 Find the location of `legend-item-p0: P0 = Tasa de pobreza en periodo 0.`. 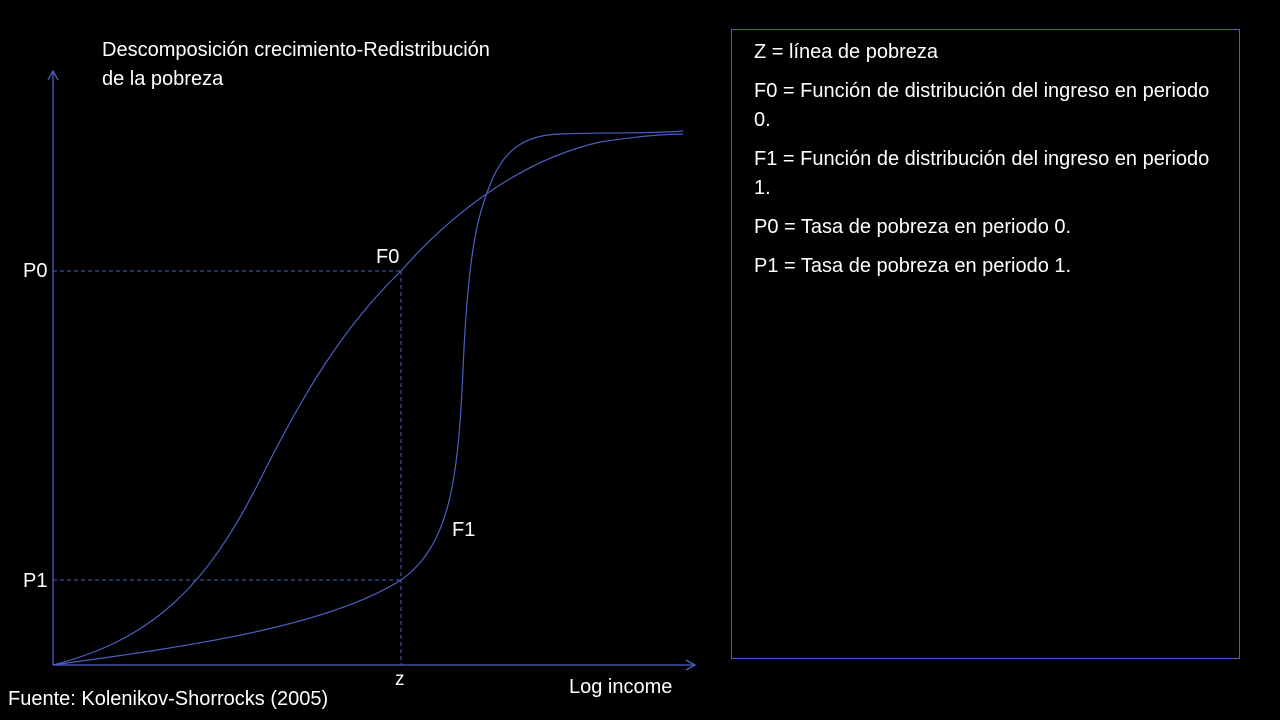

legend-item-p0: P0 = Tasa de pobreza en periodo 0. is located at coordinates (913, 227).